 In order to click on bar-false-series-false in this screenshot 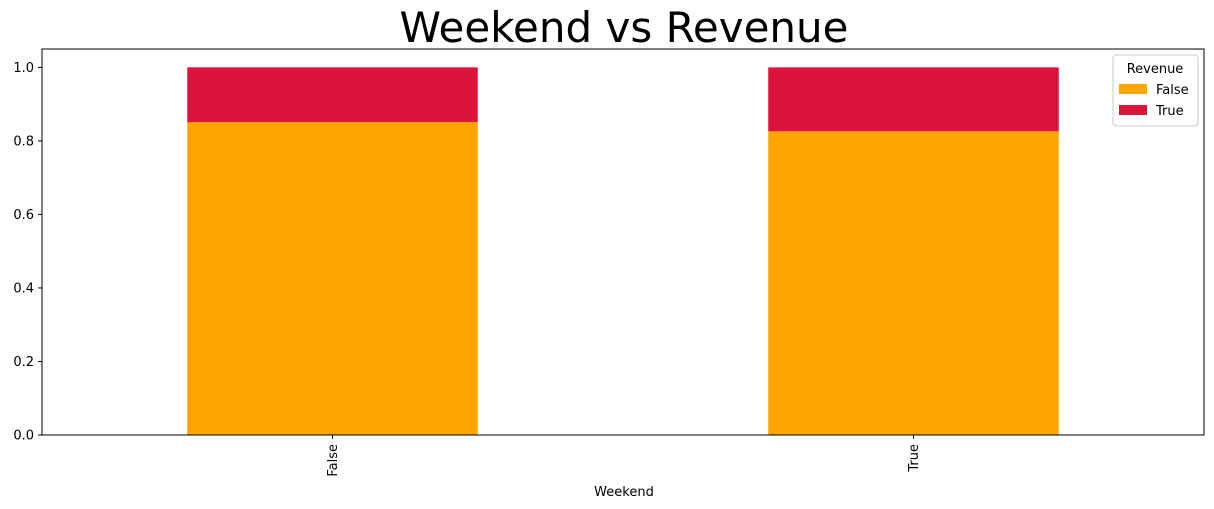, I will do `click(332, 278)`.